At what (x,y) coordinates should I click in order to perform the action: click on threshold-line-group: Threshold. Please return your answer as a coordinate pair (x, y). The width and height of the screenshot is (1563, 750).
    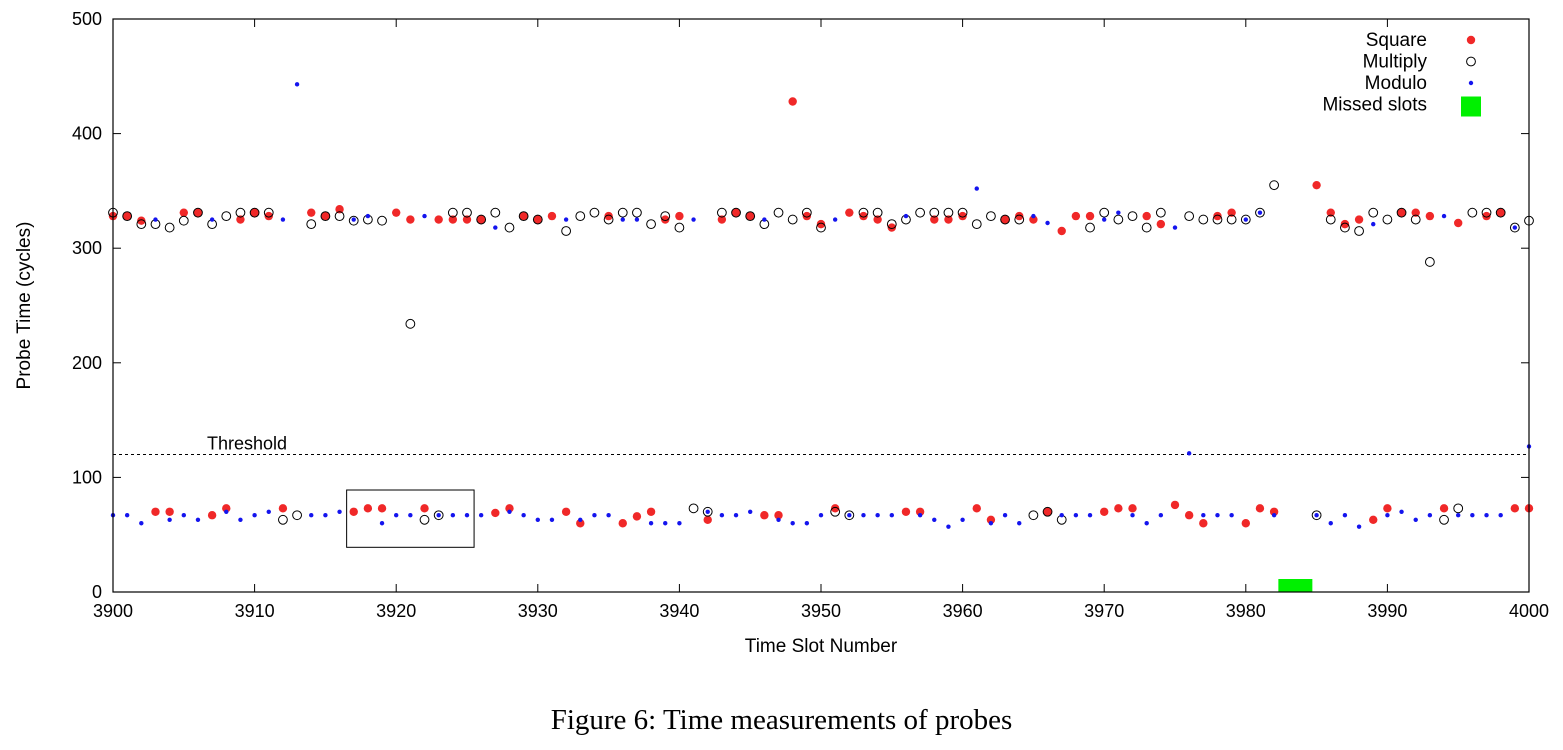
    Looking at the image, I should click on (821, 444).